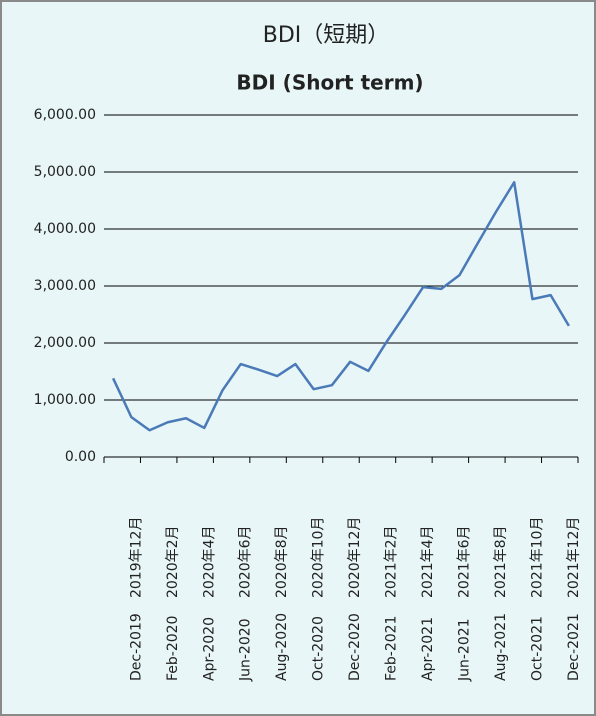 The width and height of the screenshot is (596, 716). What do you see at coordinates (65, 172) in the screenshot?
I see `y-tick-label: 5,000.00` at bounding box center [65, 172].